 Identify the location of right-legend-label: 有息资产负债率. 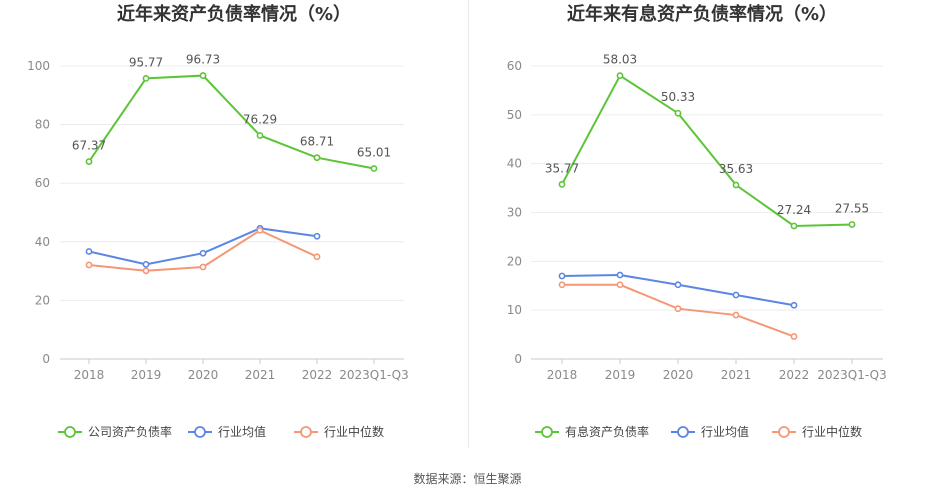
(607, 431).